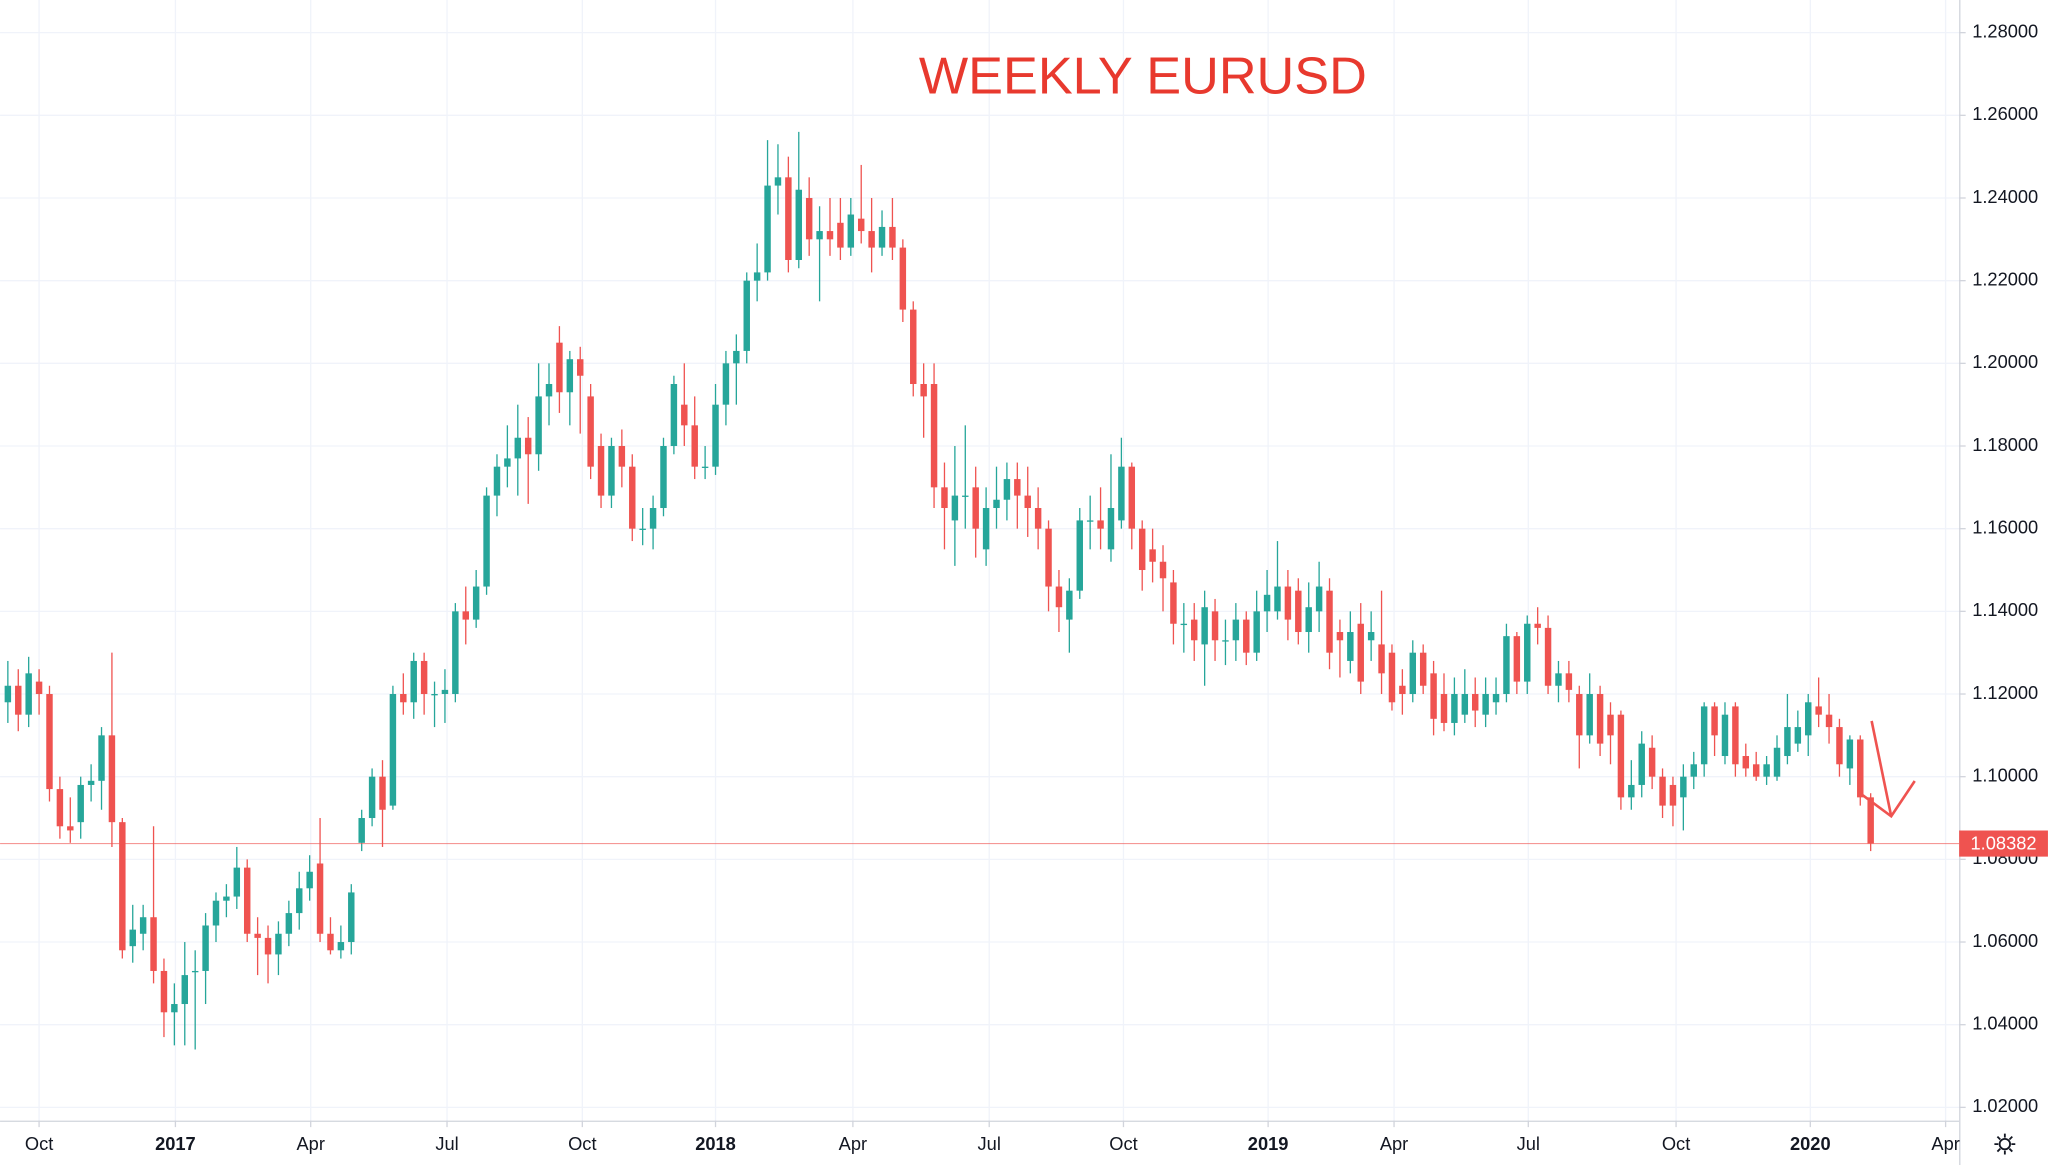  Describe the element at coordinates (446, 1143) in the screenshot. I see `x-tick-label: Jul` at that location.